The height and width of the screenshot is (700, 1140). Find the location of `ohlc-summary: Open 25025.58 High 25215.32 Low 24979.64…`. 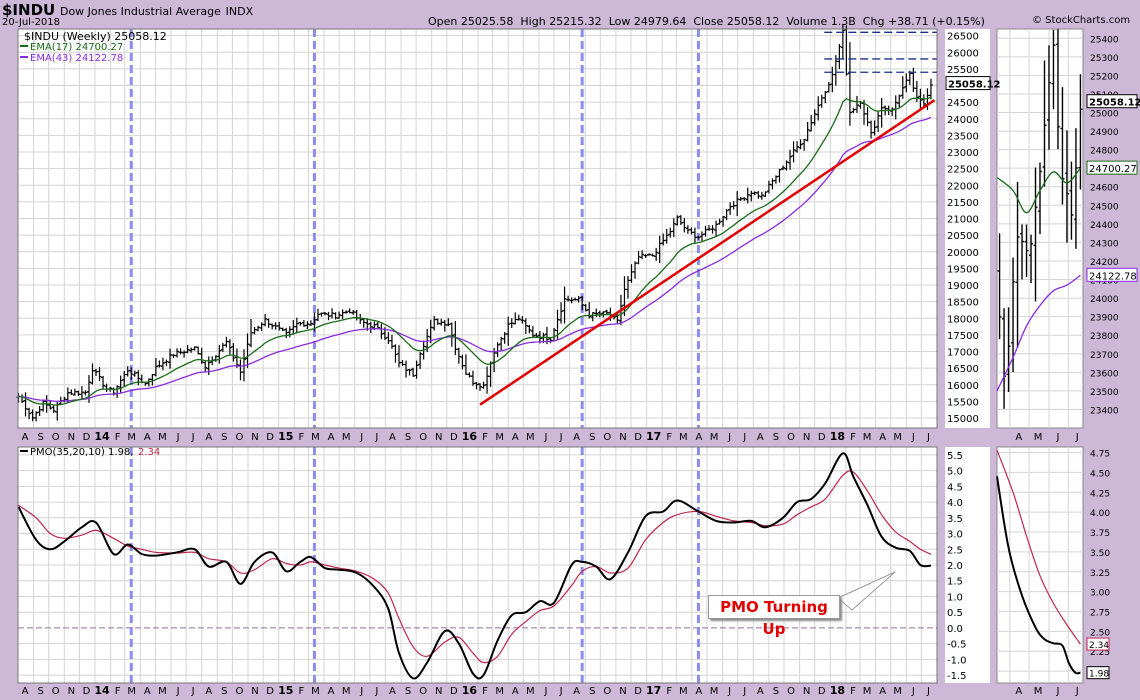

ohlc-summary: Open 25025.58 High 25215.32 Low 24979.64… is located at coordinates (706, 21).